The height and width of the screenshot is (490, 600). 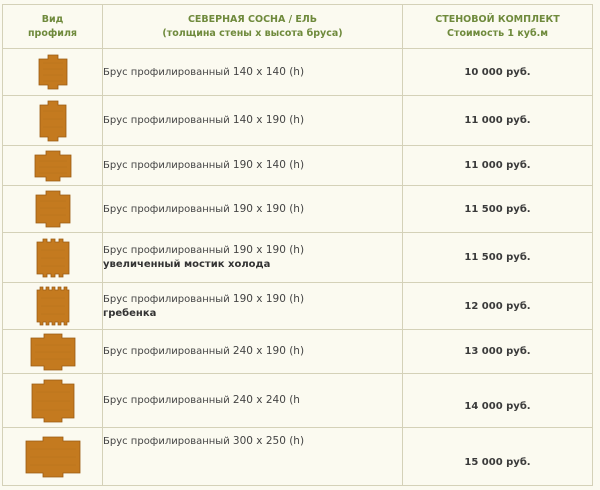 What do you see at coordinates (52, 26) in the screenshot?
I see `header-profile: Вид профиля` at bounding box center [52, 26].